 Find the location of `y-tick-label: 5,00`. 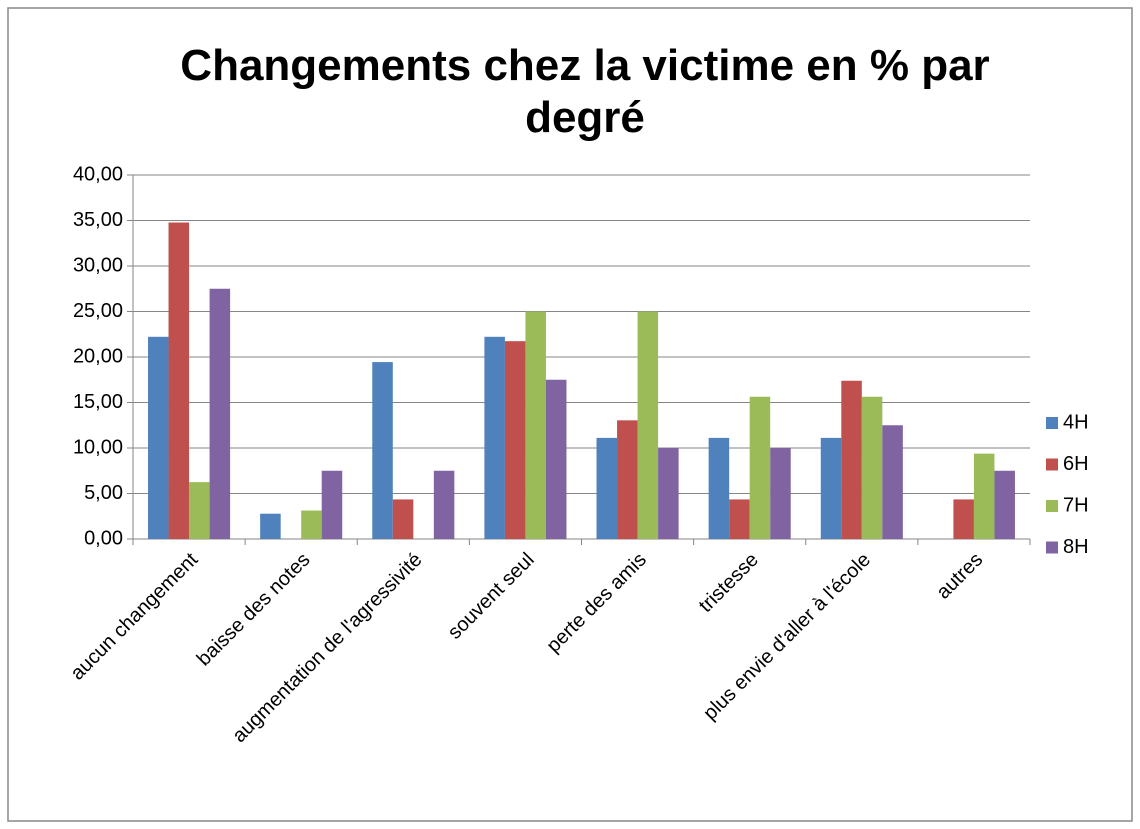

y-tick-label: 5,00 is located at coordinates (103, 493).